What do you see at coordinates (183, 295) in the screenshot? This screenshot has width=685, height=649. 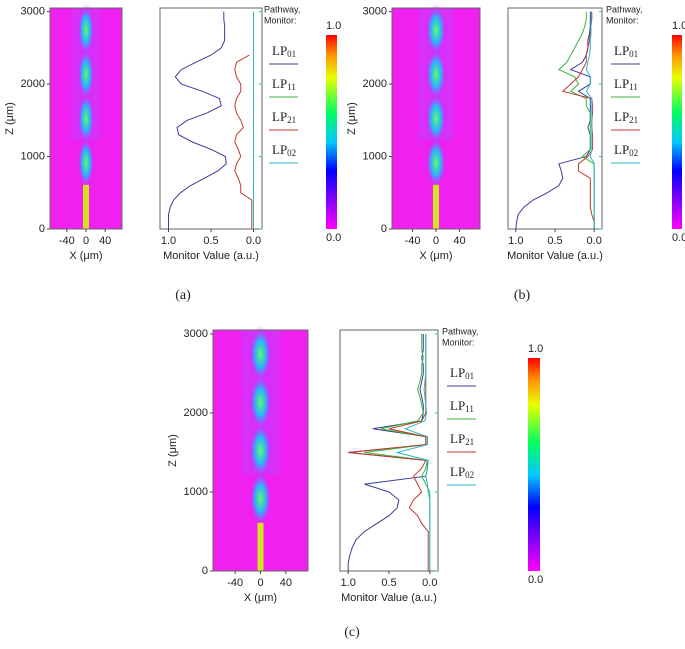 I see `panel-label: (a)` at bounding box center [183, 295].